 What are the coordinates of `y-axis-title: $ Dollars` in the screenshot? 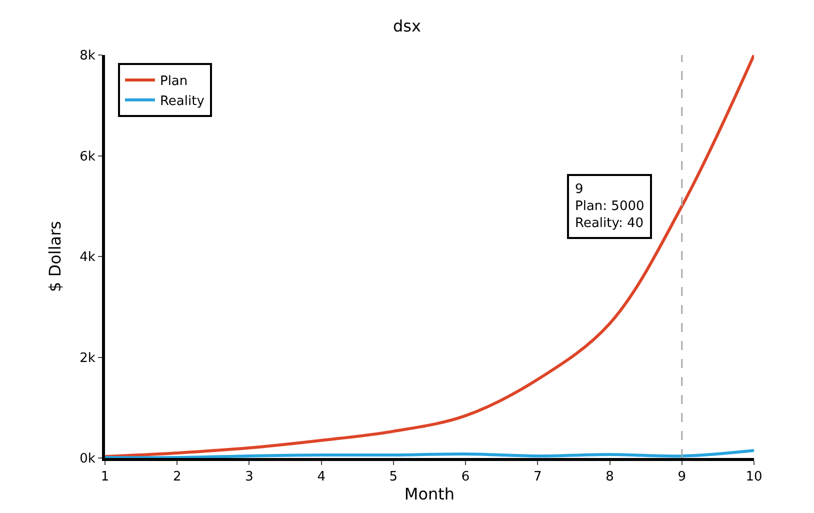 It's located at (54, 256).